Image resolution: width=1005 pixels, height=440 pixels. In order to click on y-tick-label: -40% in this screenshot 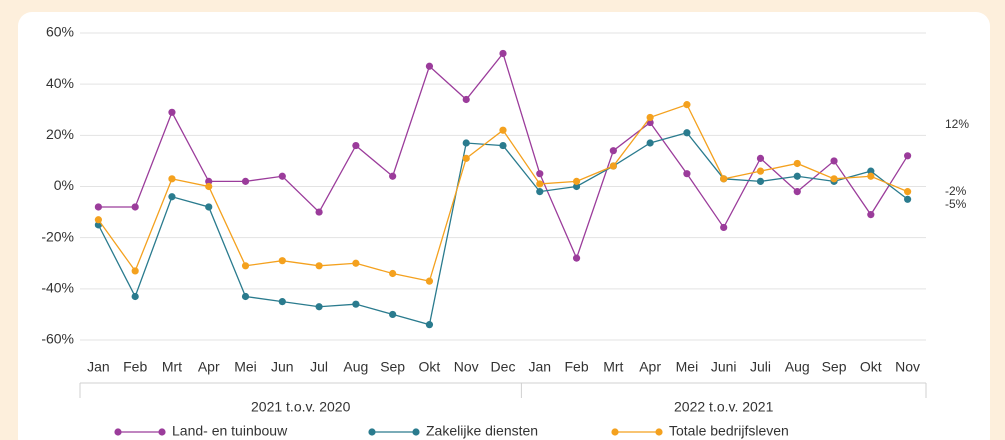, I will do `click(57, 288)`.